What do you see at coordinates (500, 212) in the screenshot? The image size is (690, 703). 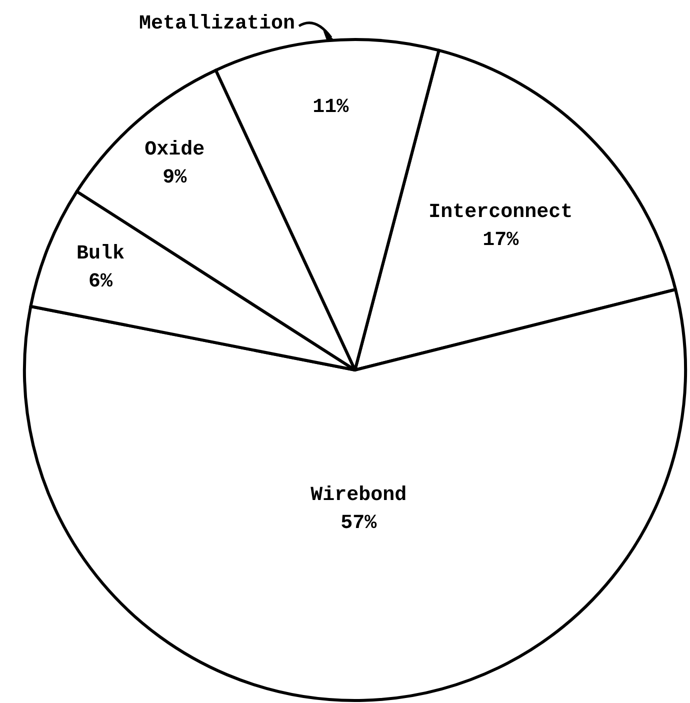 I see `slice-label: Interconnect` at bounding box center [500, 212].